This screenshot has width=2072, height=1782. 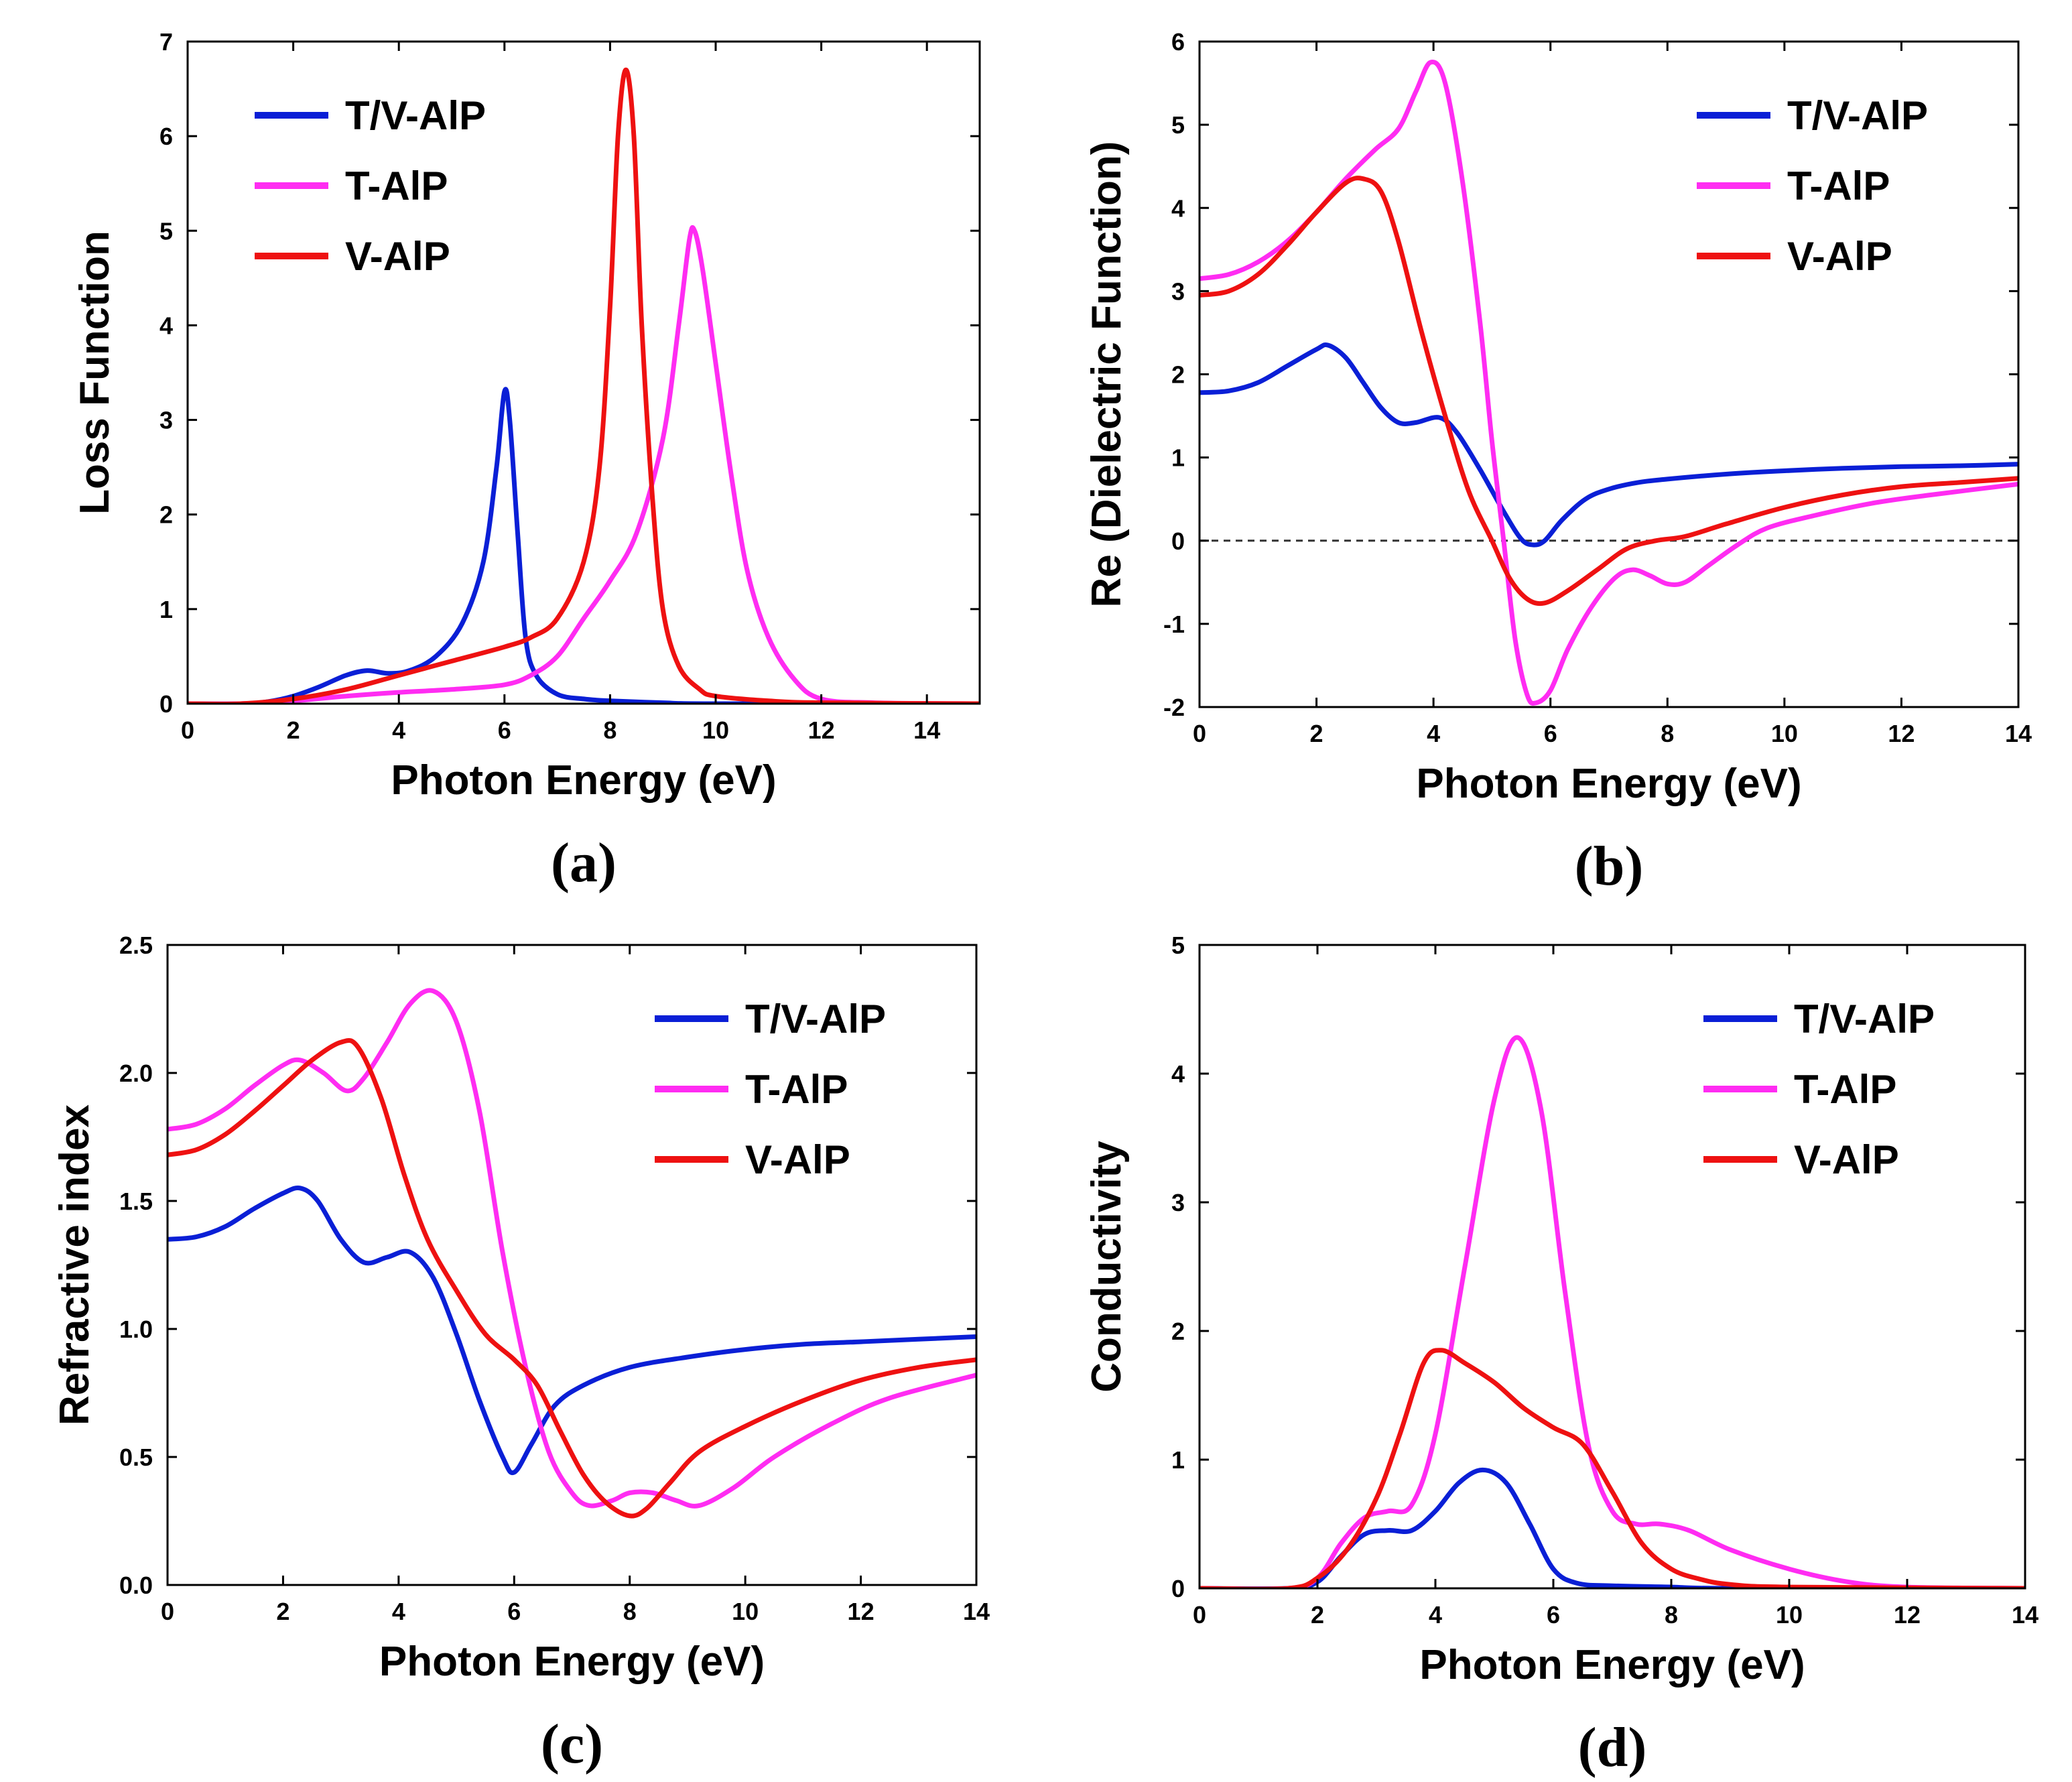 I want to click on y-axis-label: Conductivity, so click(x=1107, y=1267).